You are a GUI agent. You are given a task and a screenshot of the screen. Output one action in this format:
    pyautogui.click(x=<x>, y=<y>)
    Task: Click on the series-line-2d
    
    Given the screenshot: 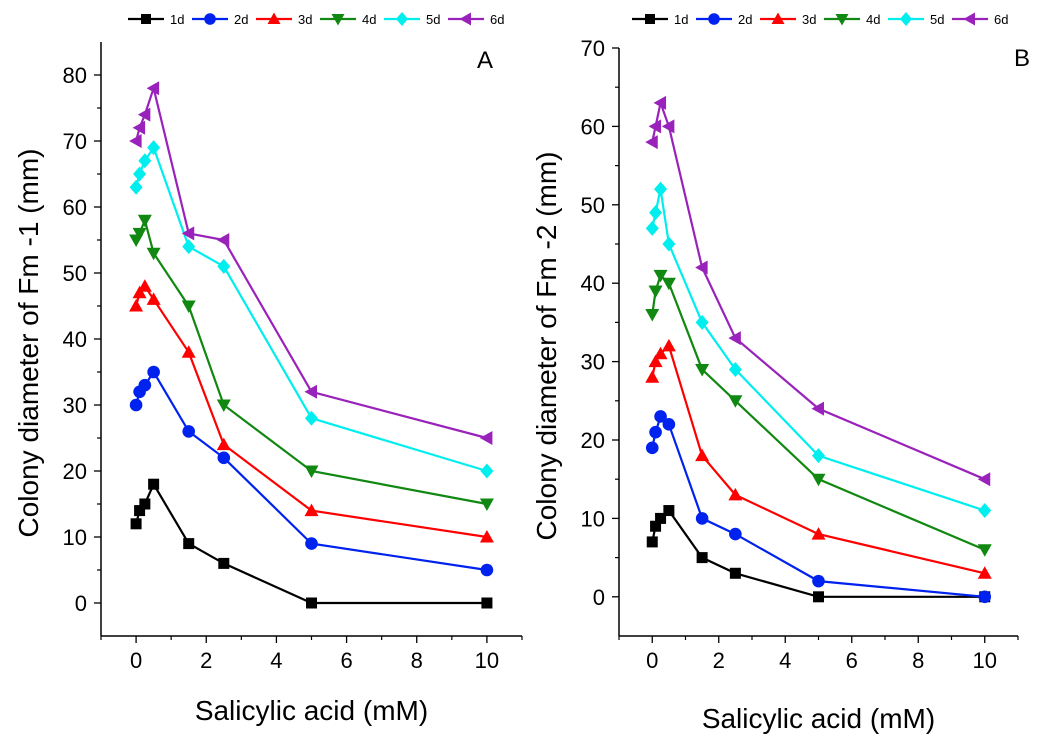 What is the action you would take?
    pyautogui.click(x=818, y=506)
    